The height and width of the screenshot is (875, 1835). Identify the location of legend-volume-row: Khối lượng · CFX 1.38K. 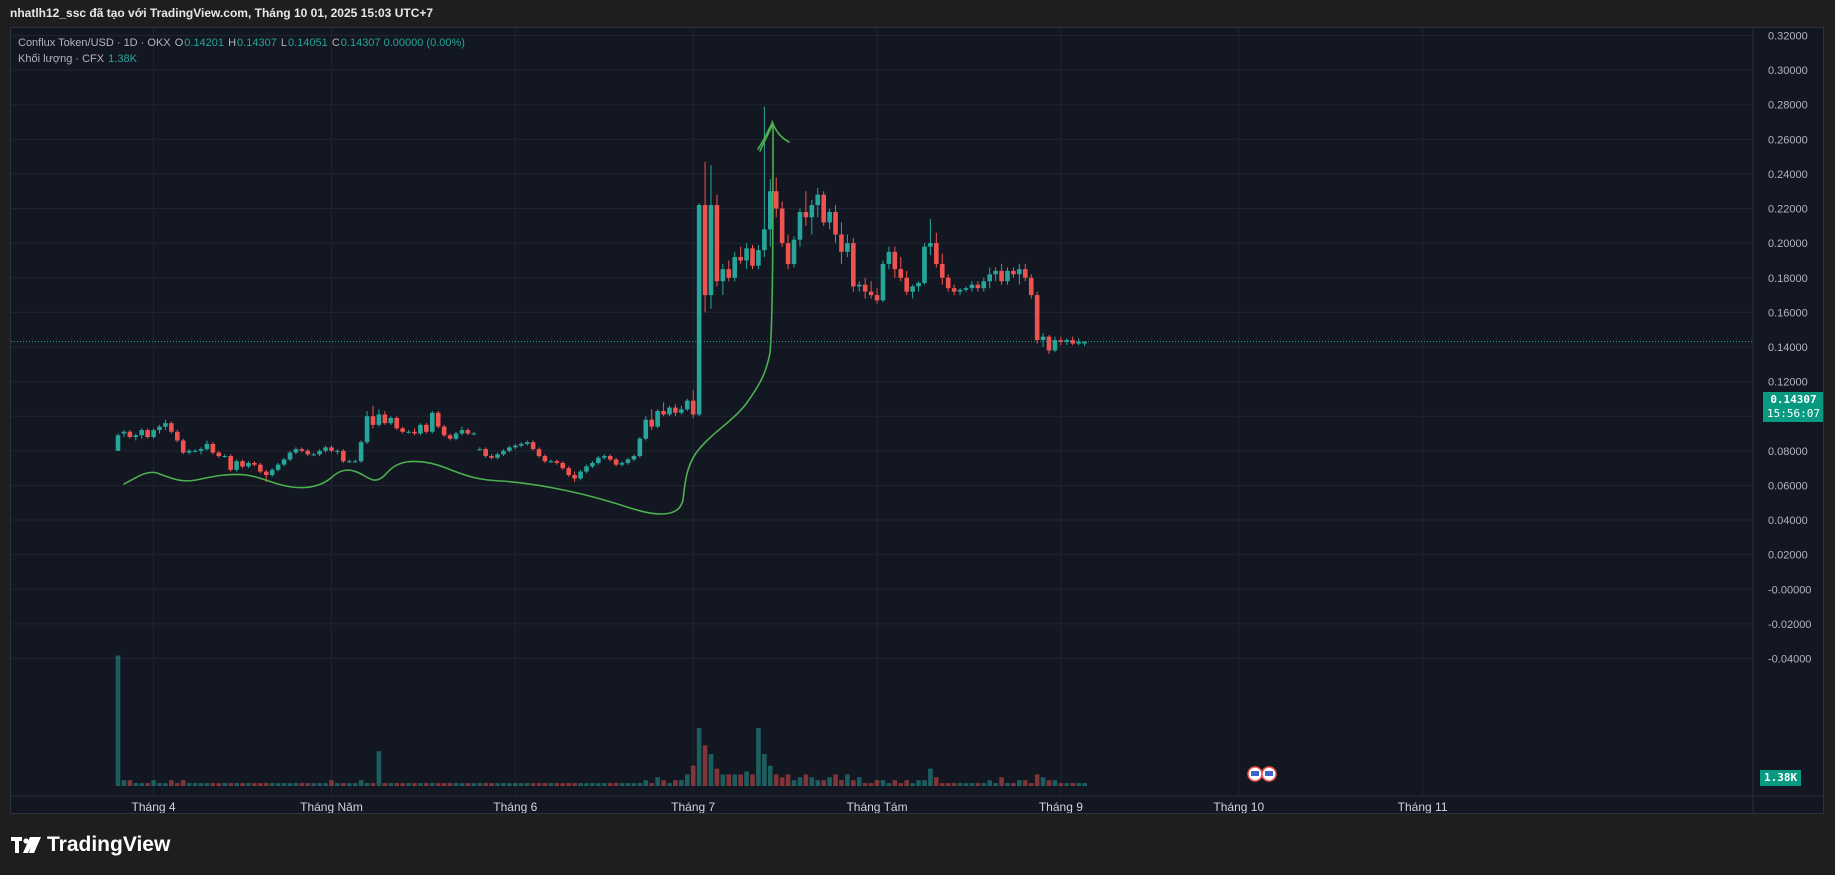
(242, 59).